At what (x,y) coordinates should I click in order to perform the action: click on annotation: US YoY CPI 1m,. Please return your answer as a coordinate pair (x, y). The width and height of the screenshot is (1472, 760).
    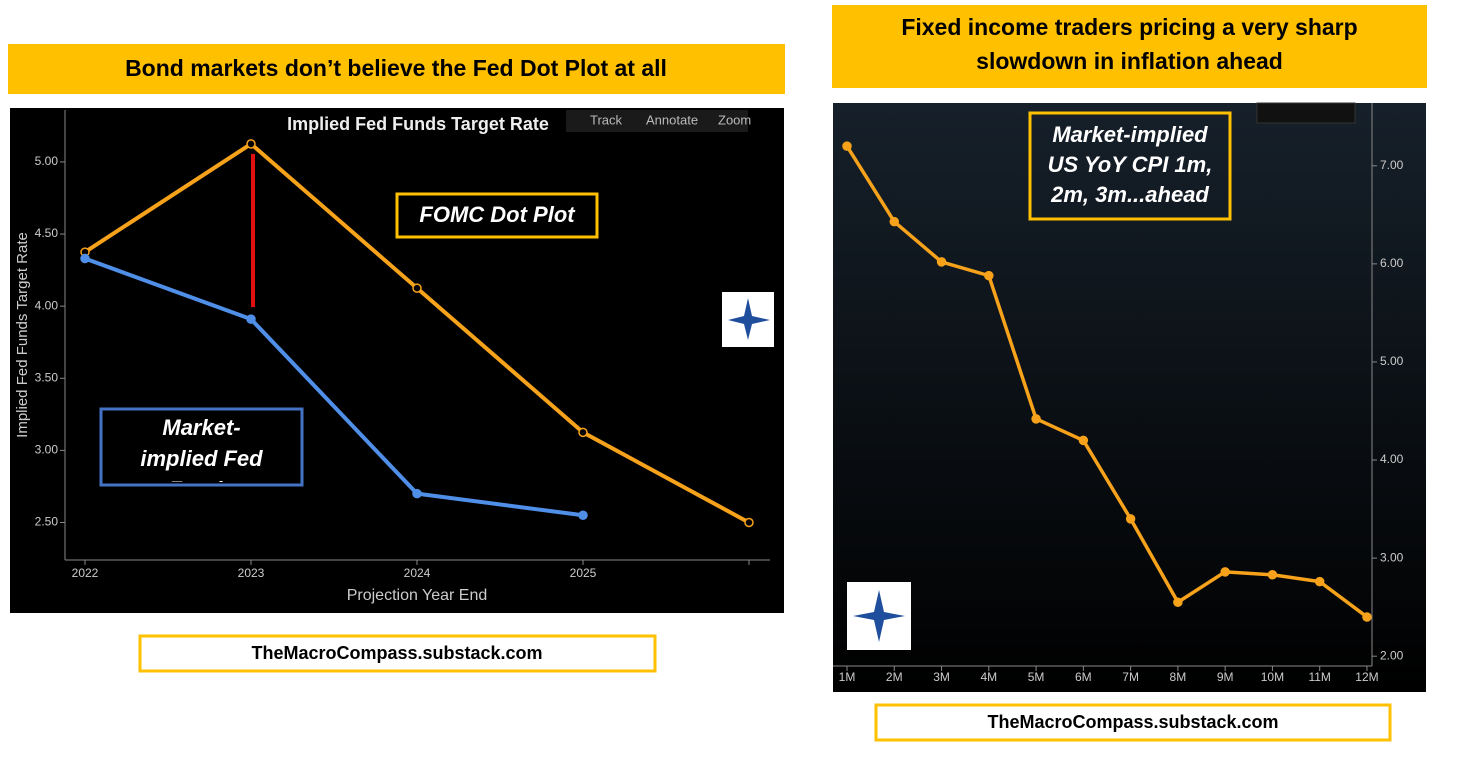
    Looking at the image, I should click on (1130, 164).